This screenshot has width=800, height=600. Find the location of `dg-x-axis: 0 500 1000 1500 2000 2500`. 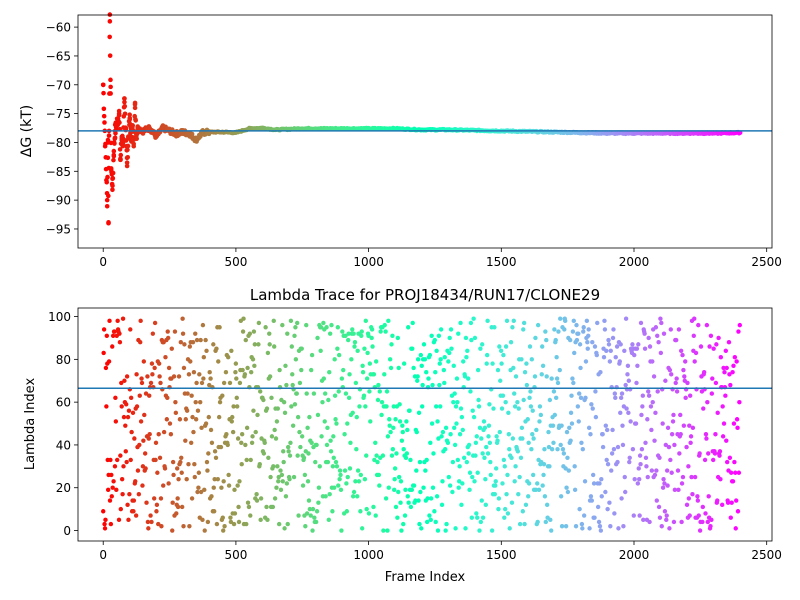

dg-x-axis: 0 500 1000 1500 2000 2500 is located at coordinates (440, 258).